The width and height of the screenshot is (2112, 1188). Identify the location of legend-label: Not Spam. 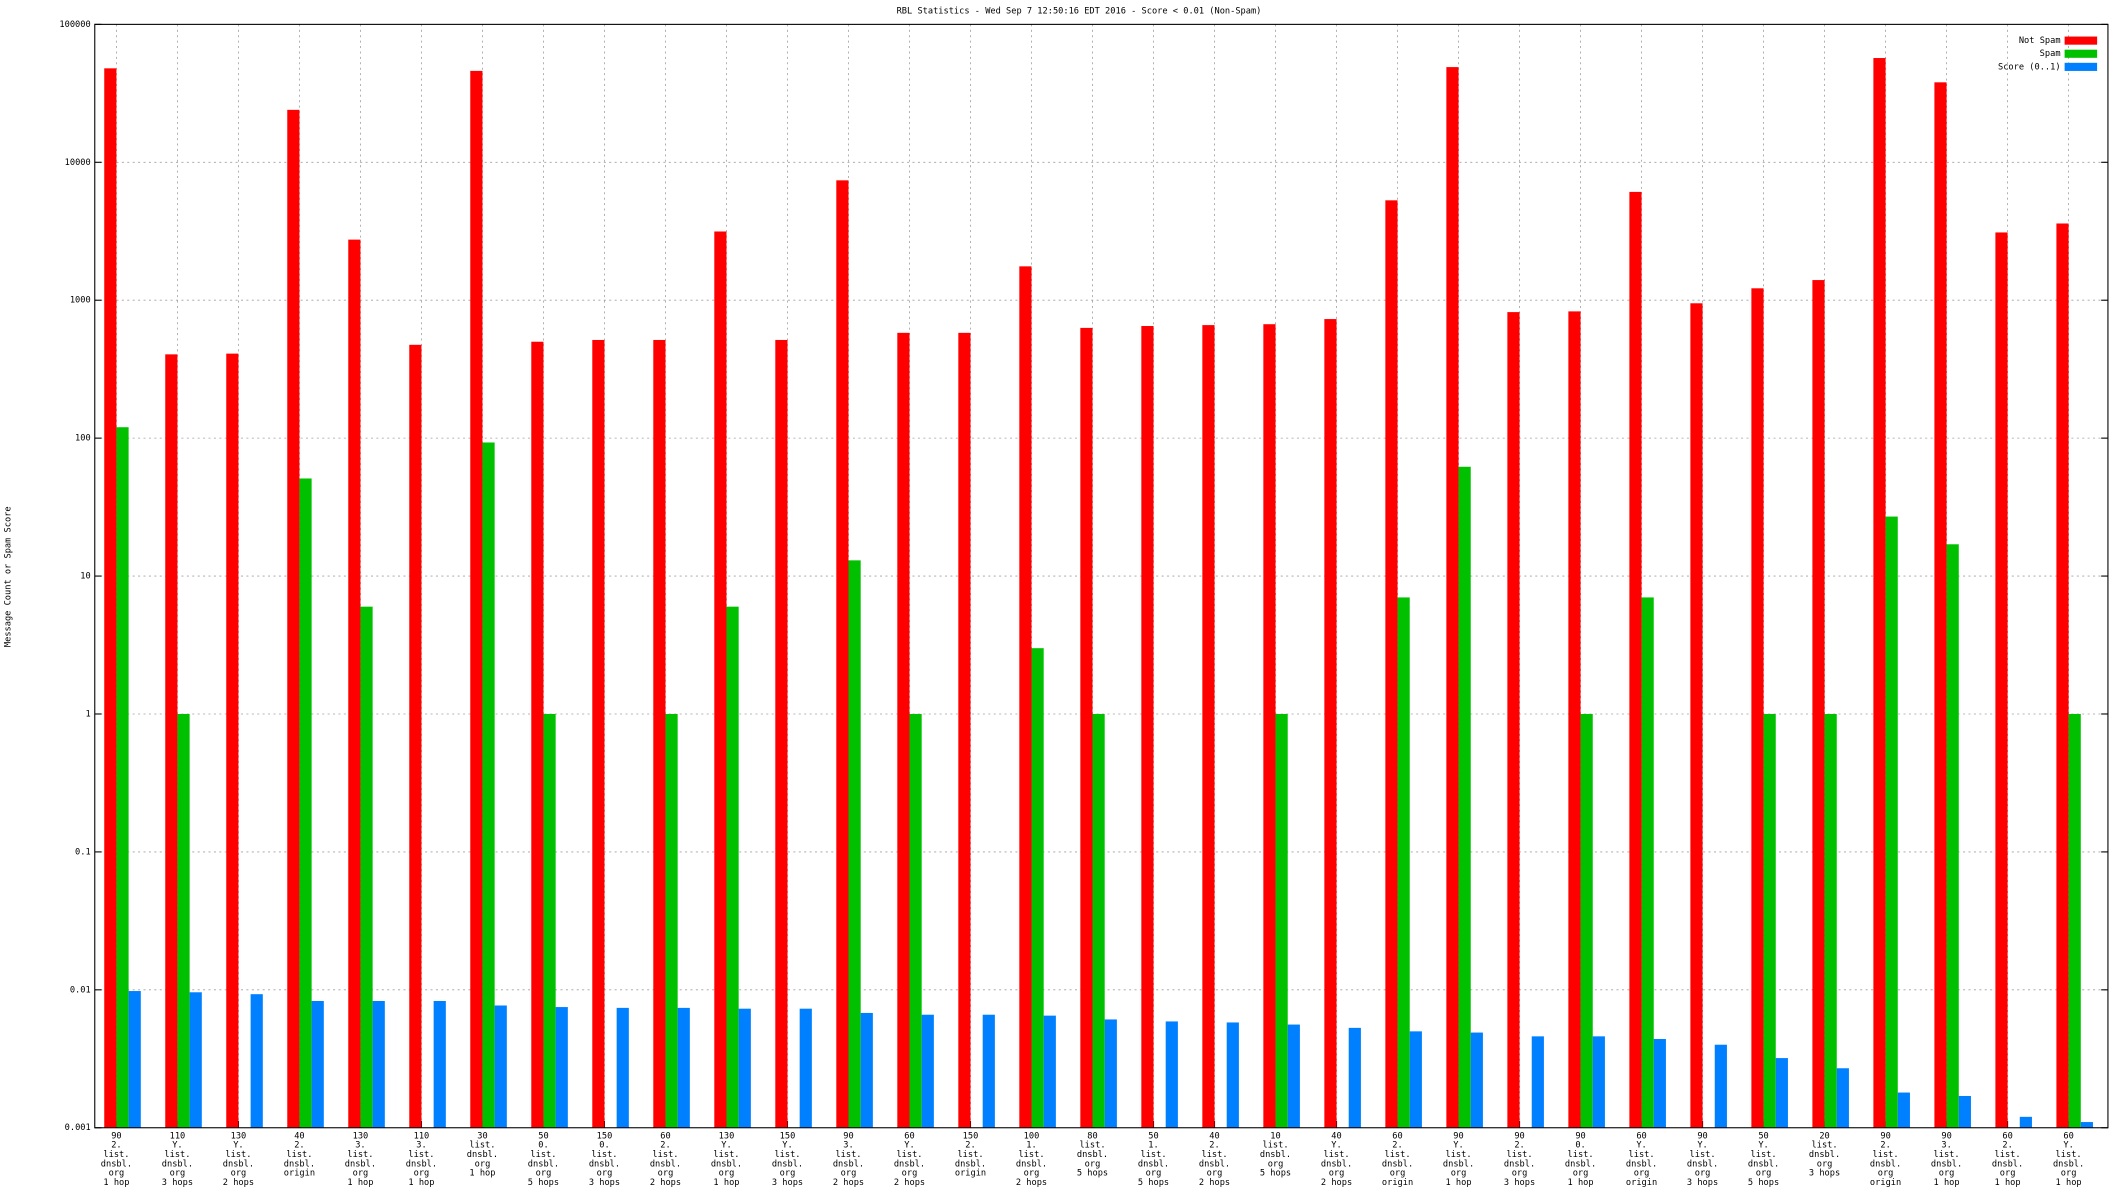
(2040, 41).